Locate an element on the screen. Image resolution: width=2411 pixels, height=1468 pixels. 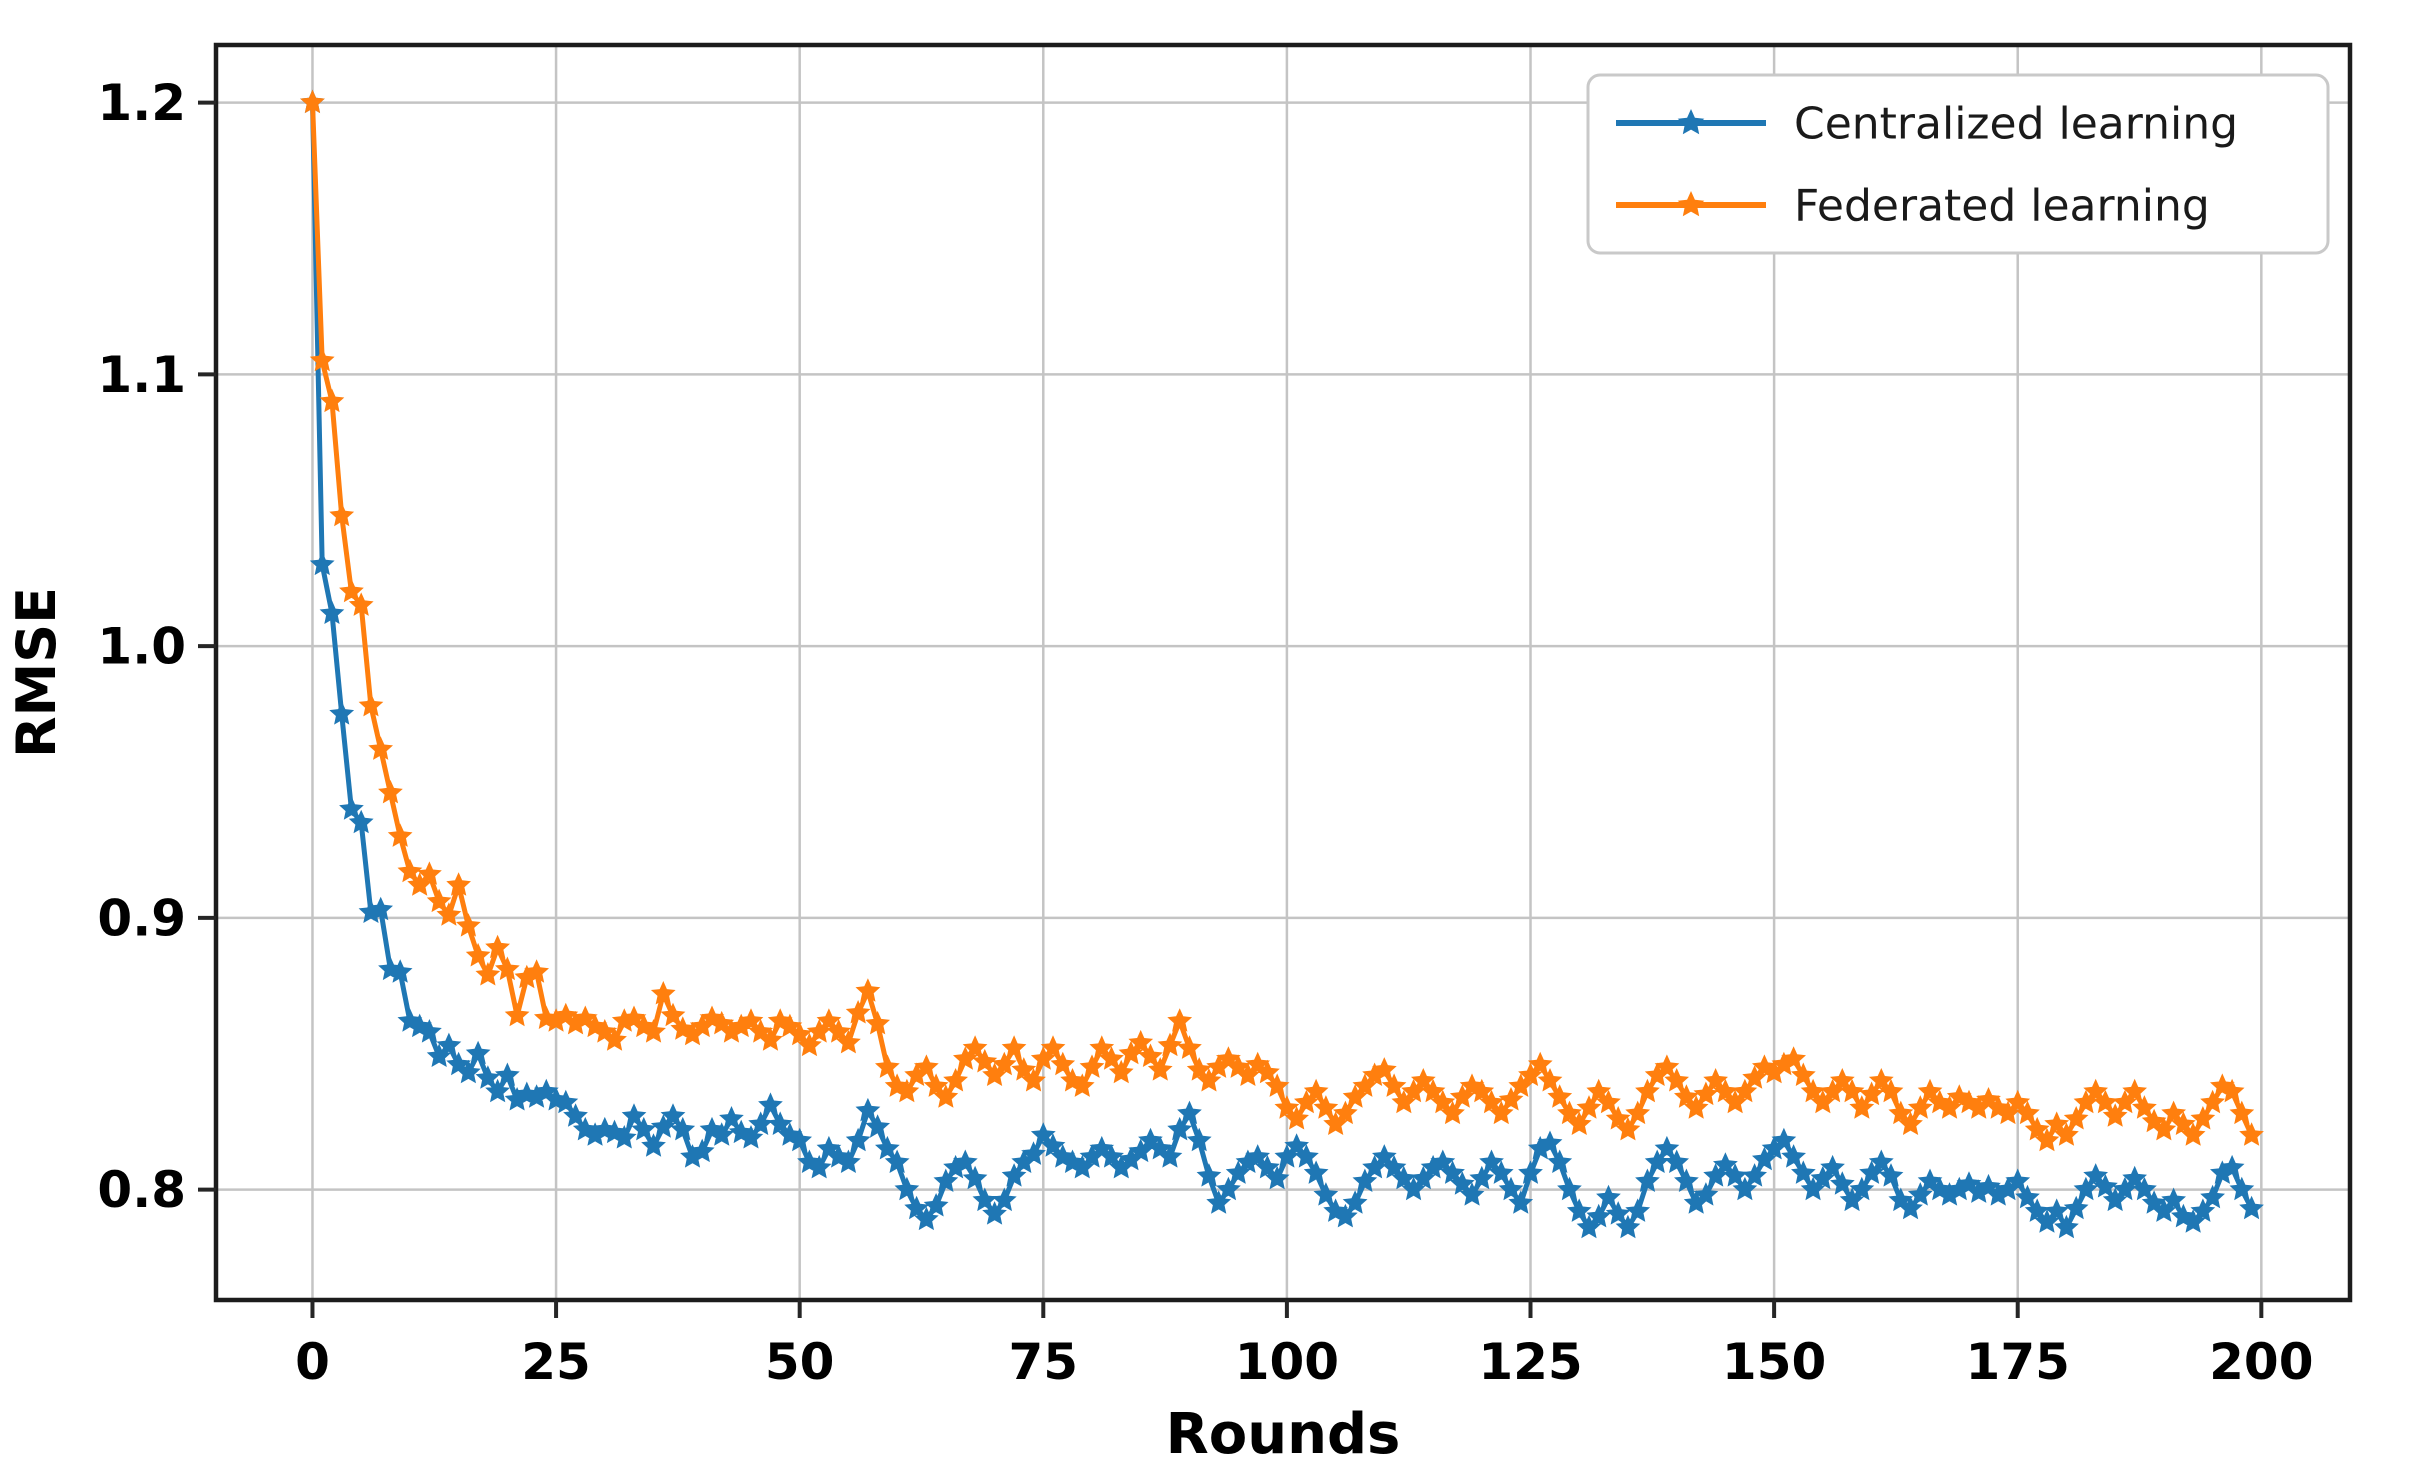
x-tick-label: 50 is located at coordinates (800, 1362).